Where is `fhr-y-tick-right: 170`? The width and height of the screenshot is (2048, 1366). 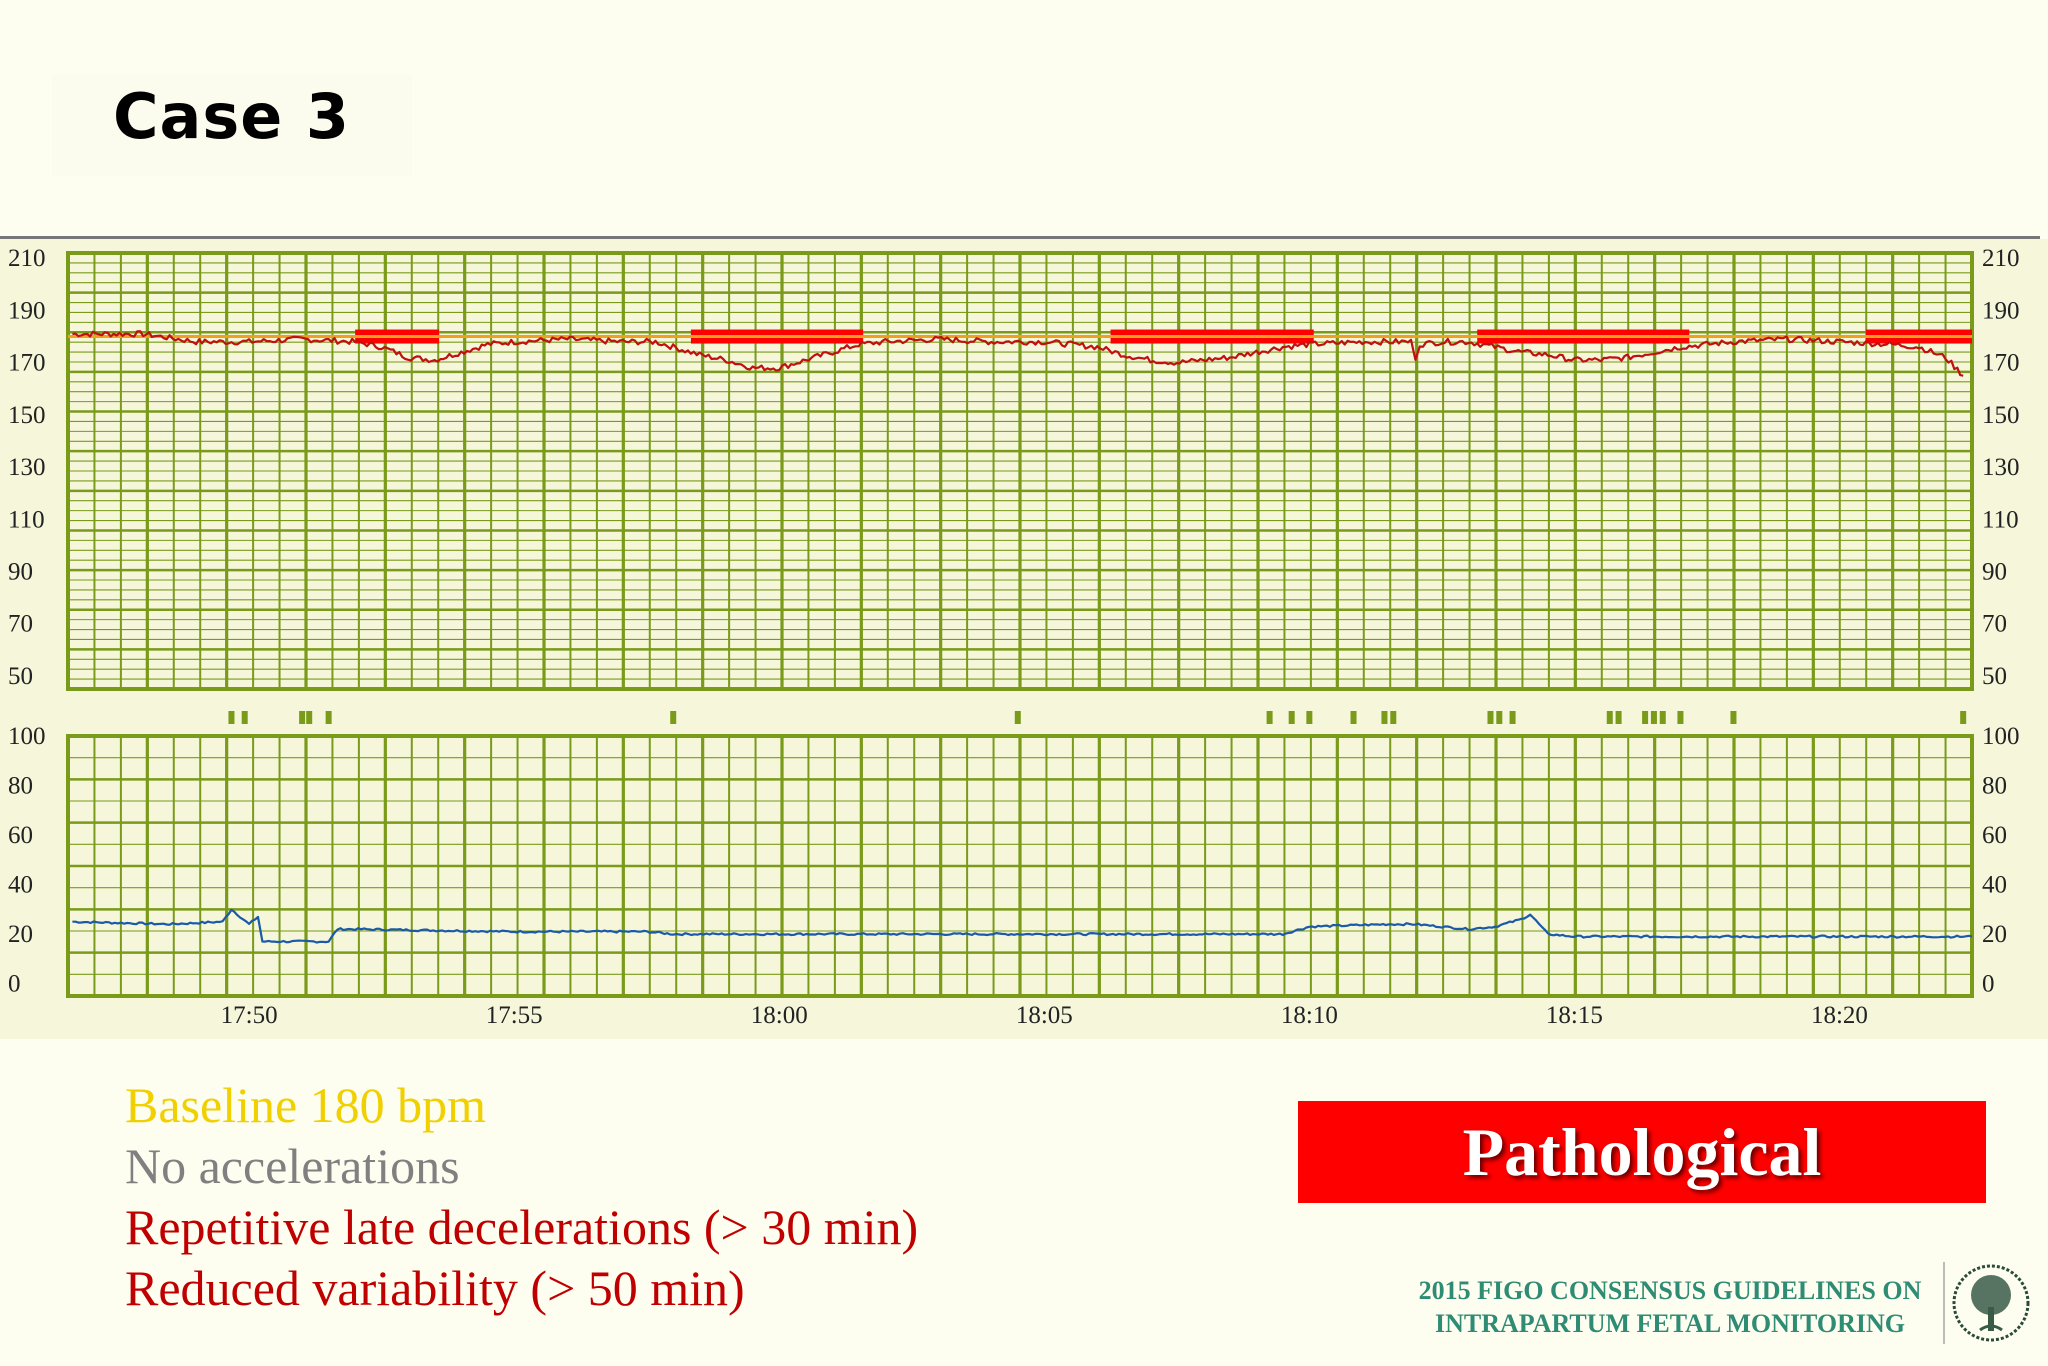
fhr-y-tick-right: 170 is located at coordinates (2001, 363).